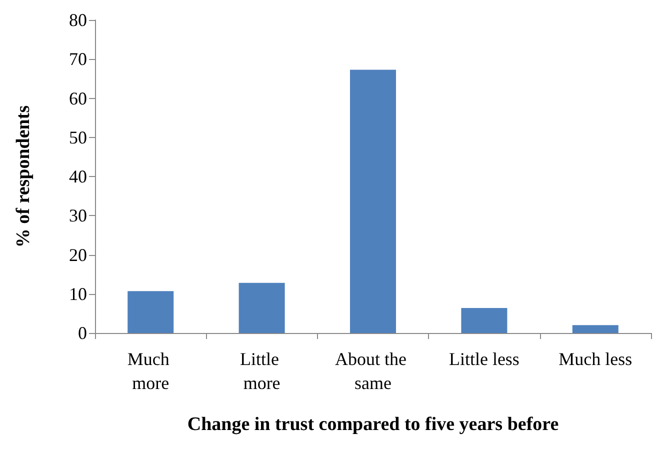  I want to click on y-tick-label: 30, so click(78, 216).